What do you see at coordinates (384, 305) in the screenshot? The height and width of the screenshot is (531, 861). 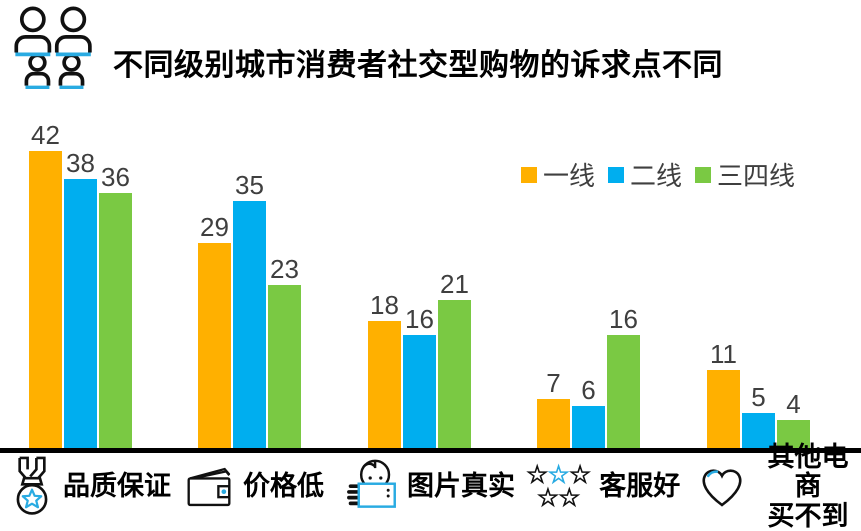 I see `bar-value-label: 18` at bounding box center [384, 305].